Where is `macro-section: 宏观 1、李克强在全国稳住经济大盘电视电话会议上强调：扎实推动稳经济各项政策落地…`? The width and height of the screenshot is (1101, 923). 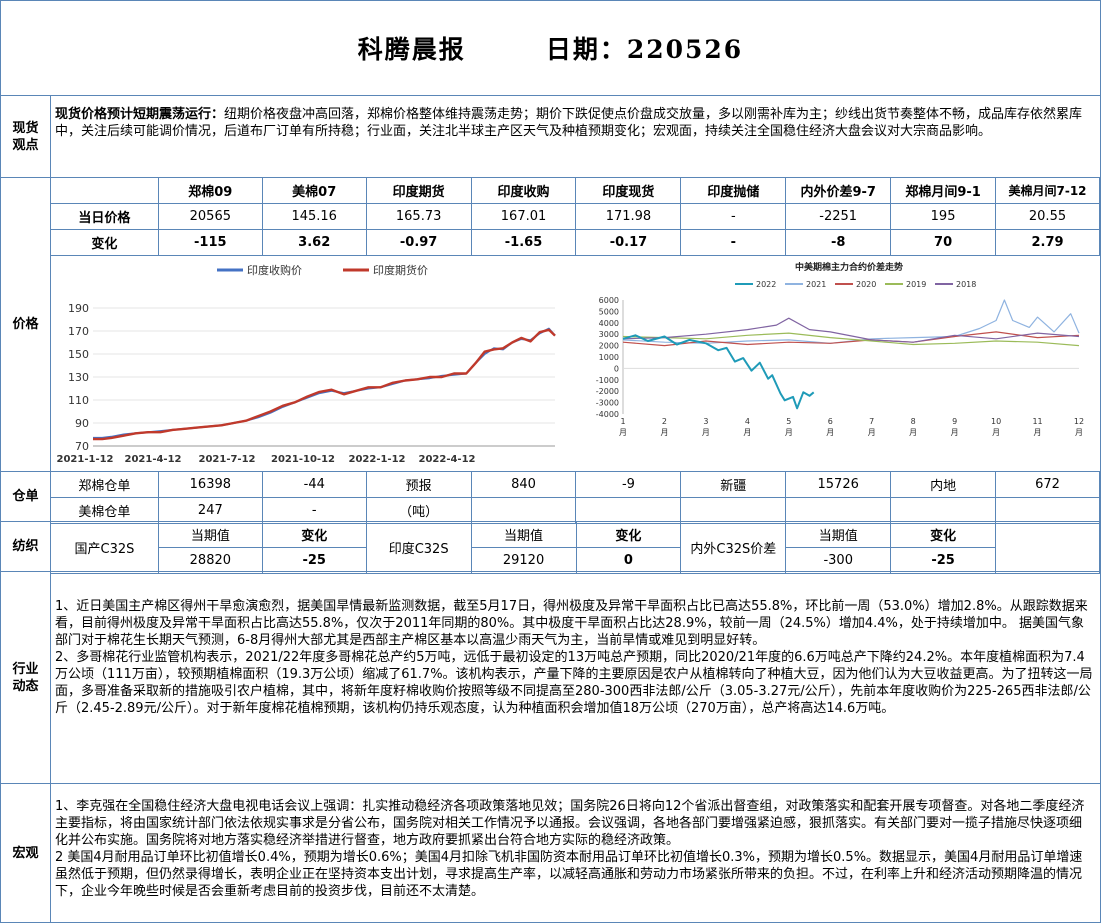
macro-section: 宏观 1、李克强在全国稳住经济大盘电视电话会议上强调：扎实推动稳经济各项政策落地… is located at coordinates (550, 853).